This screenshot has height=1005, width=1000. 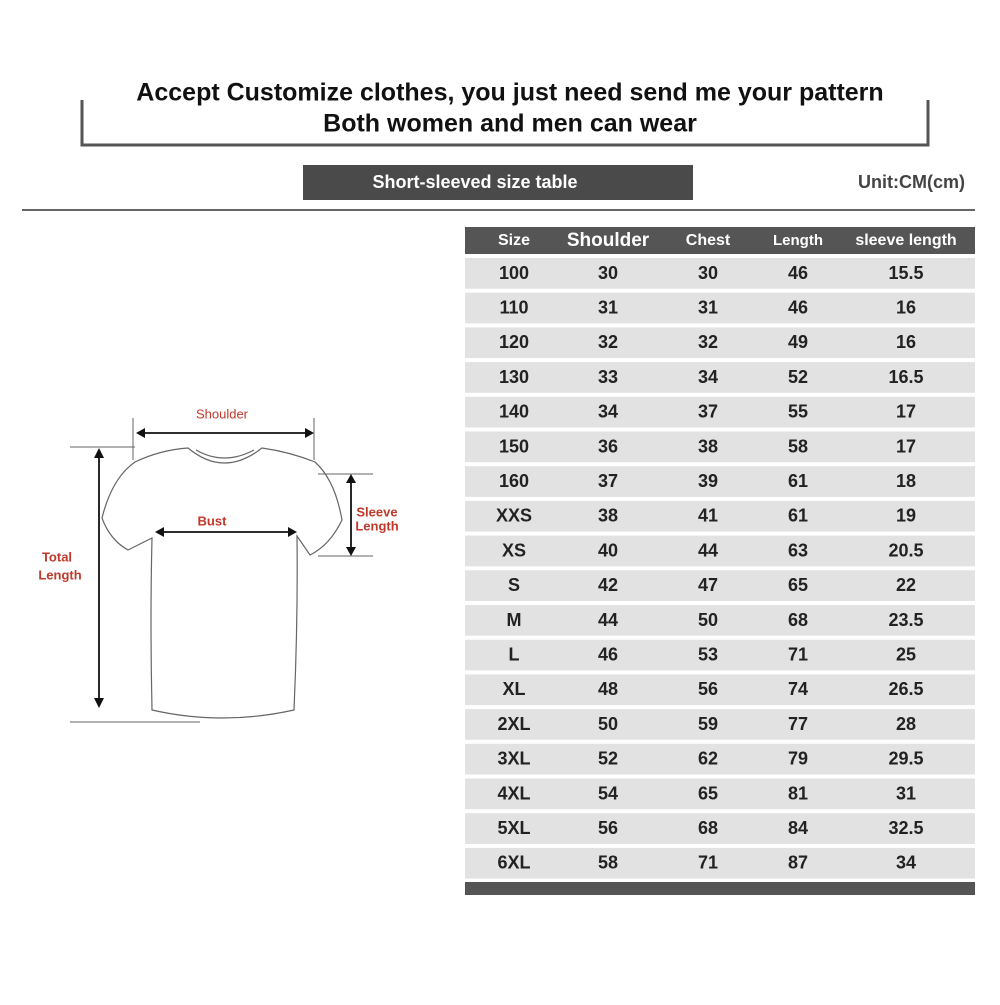 What do you see at coordinates (514, 516) in the screenshot?
I see `cell: XXS` at bounding box center [514, 516].